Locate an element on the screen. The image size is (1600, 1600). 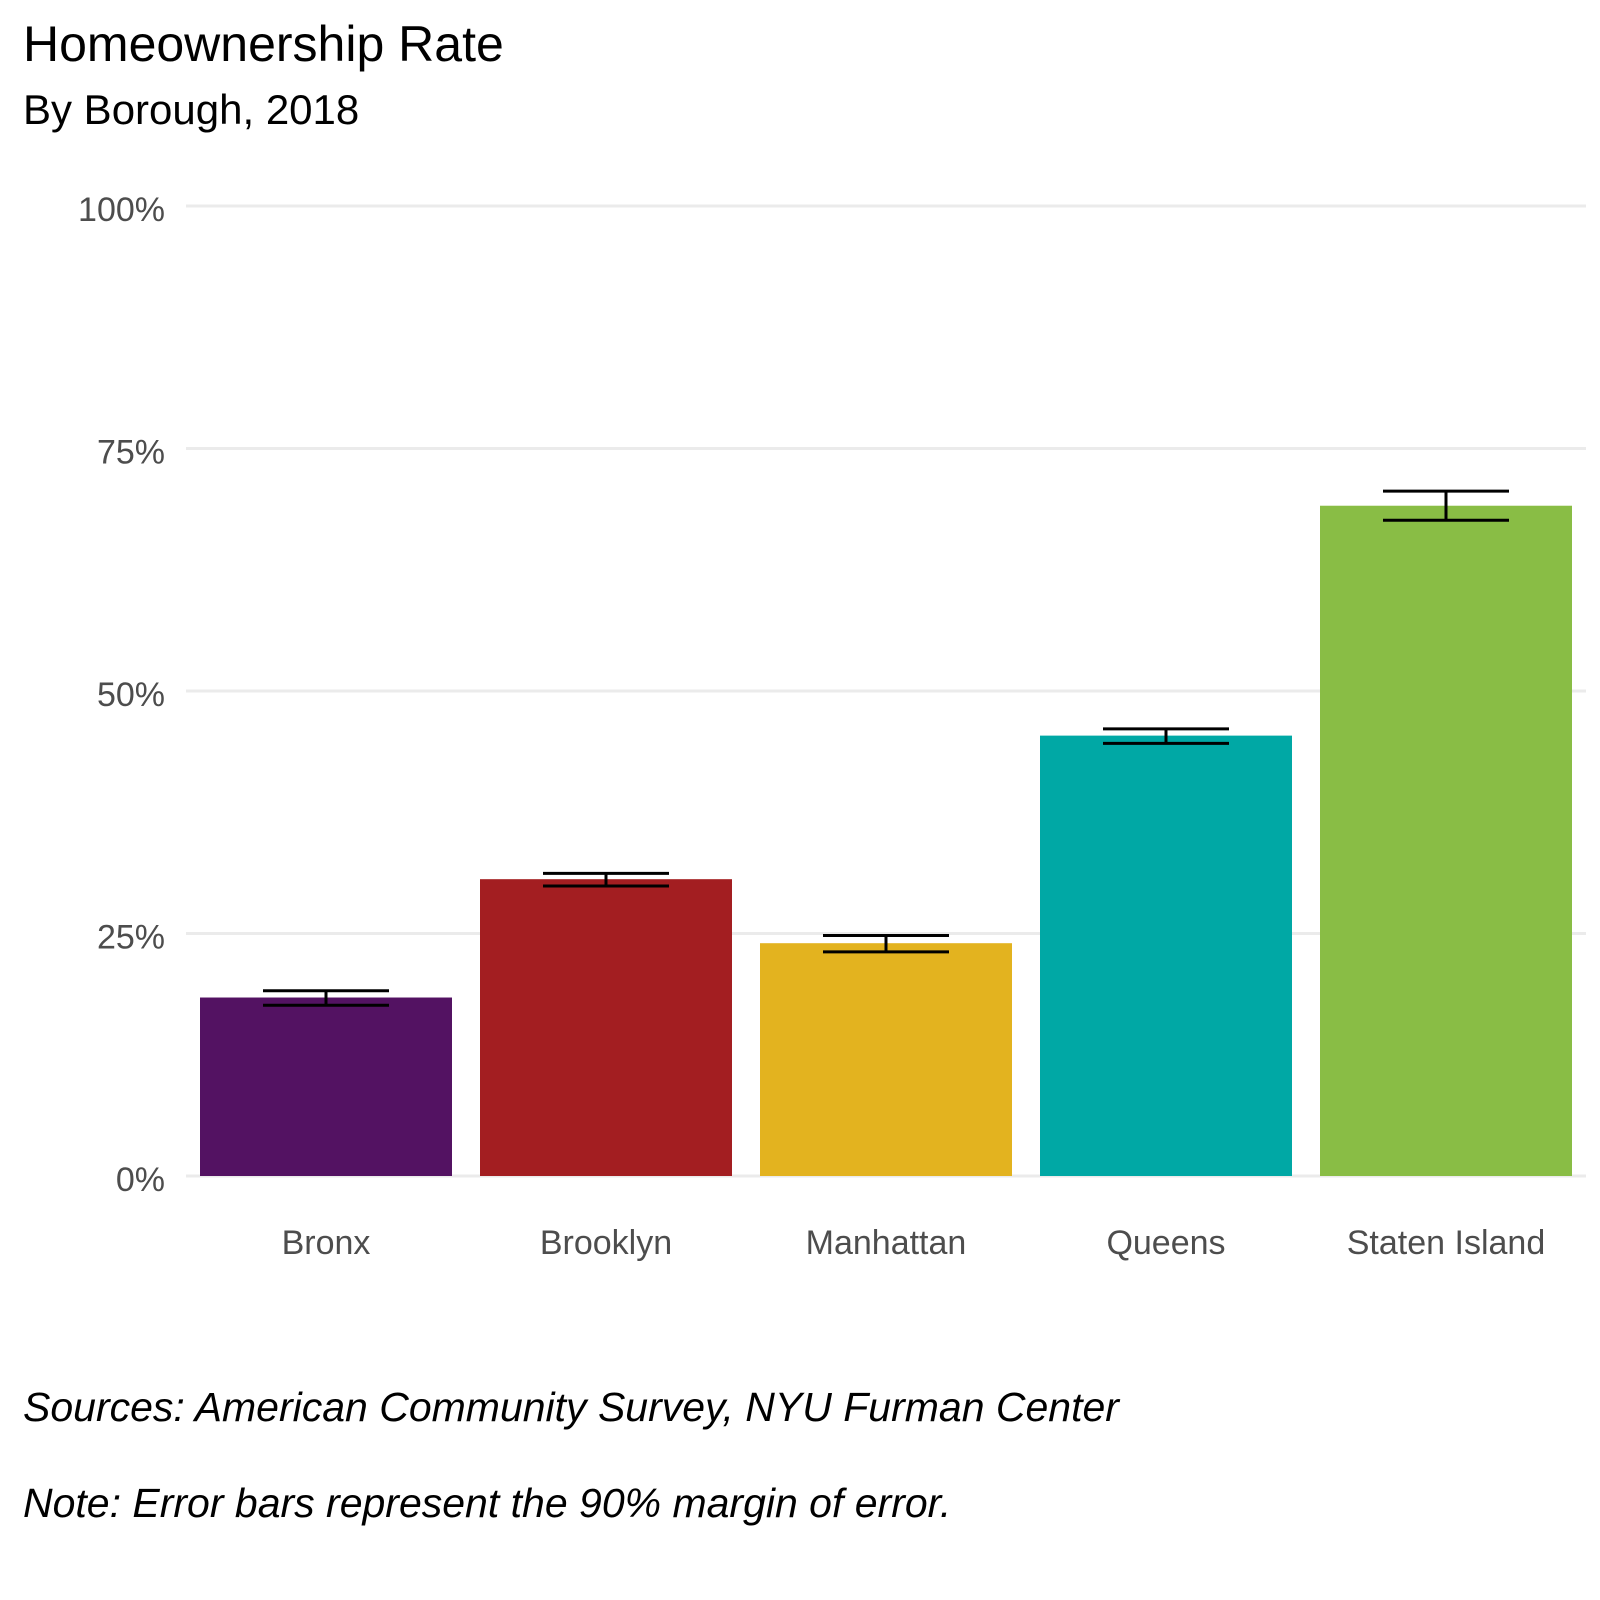
x-tick-label: Brooklyn is located at coordinates (606, 1243).